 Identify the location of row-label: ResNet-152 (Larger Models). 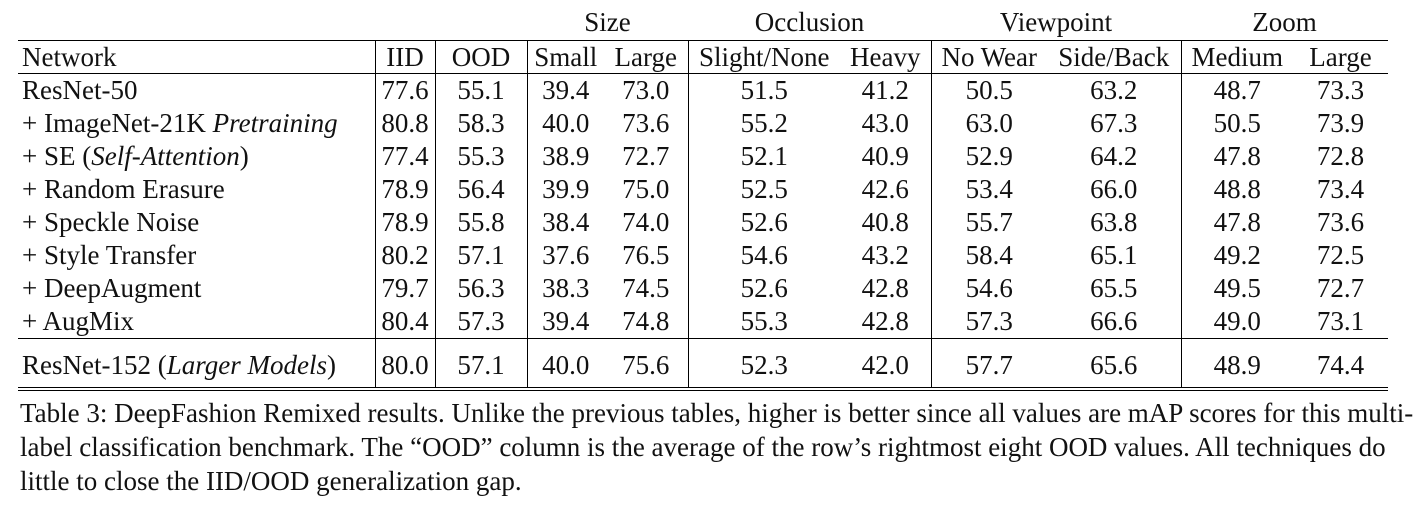
(196, 364).